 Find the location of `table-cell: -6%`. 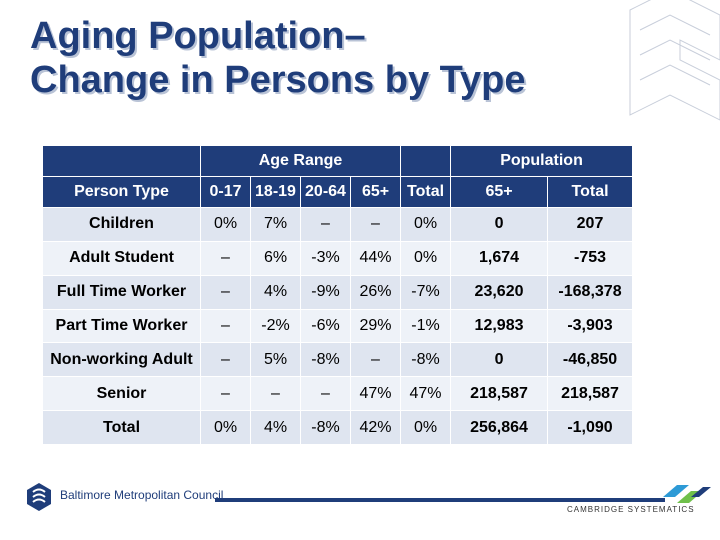

table-cell: -6% is located at coordinates (325, 326).